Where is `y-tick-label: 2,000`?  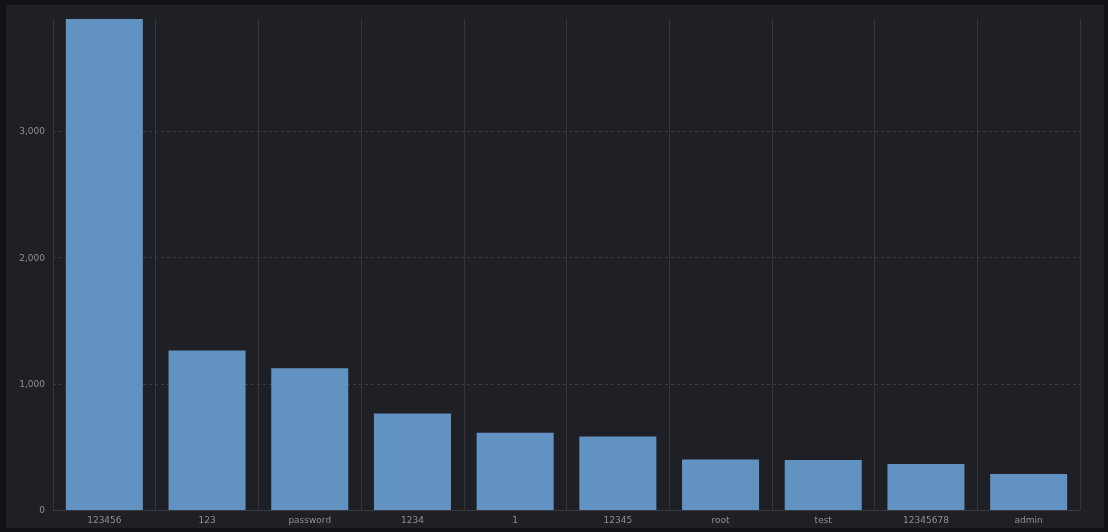
y-tick-label: 2,000 is located at coordinates (32, 257).